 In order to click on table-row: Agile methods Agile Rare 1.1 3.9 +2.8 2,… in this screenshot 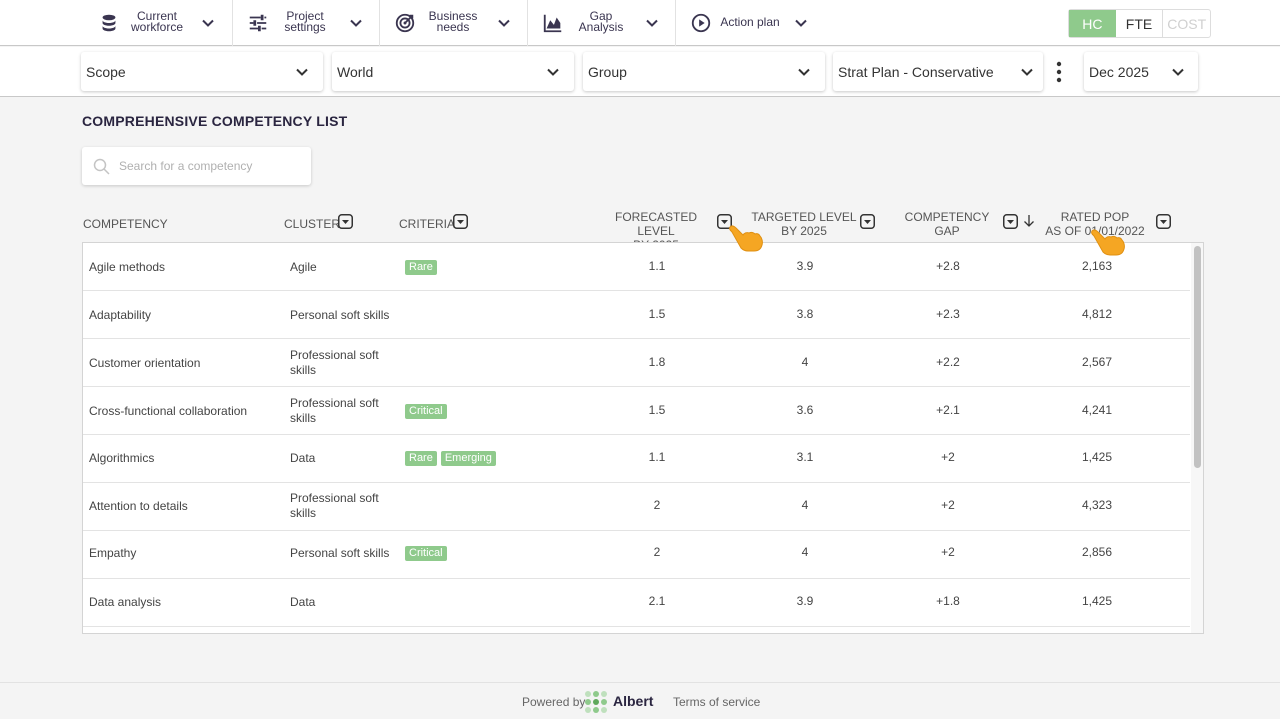, I will do `click(636, 267)`.